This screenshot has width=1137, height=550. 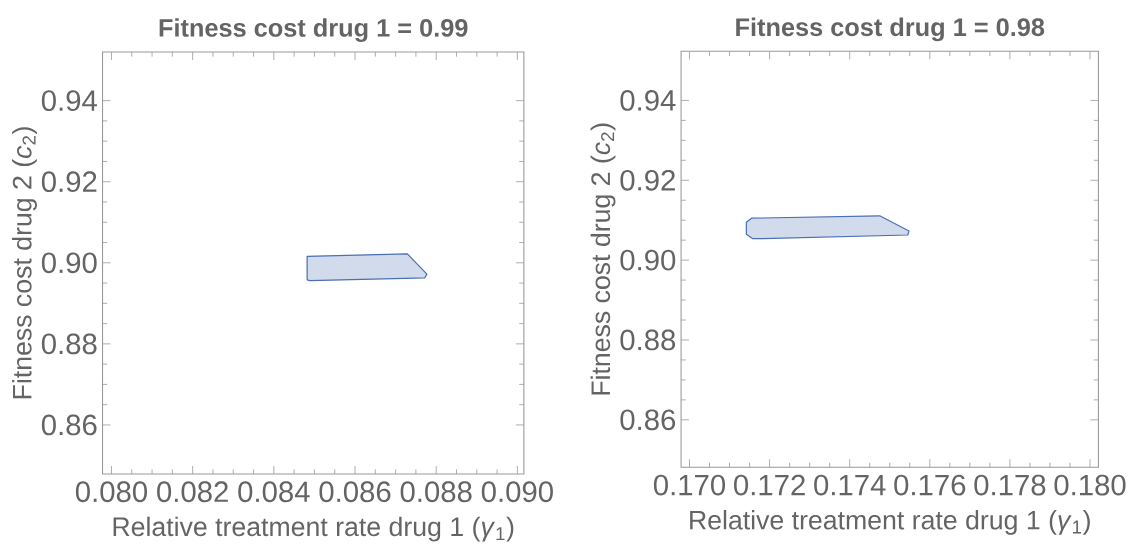 What do you see at coordinates (850, 485) in the screenshot?
I see `x-tick-label: 0.174` at bounding box center [850, 485].